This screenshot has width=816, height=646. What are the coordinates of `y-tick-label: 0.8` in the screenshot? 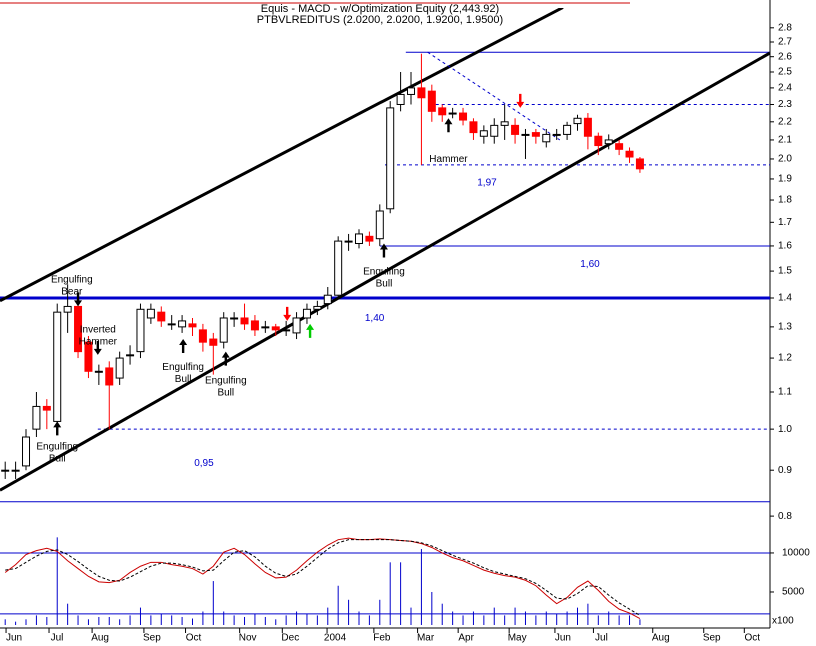 It's located at (785, 516).